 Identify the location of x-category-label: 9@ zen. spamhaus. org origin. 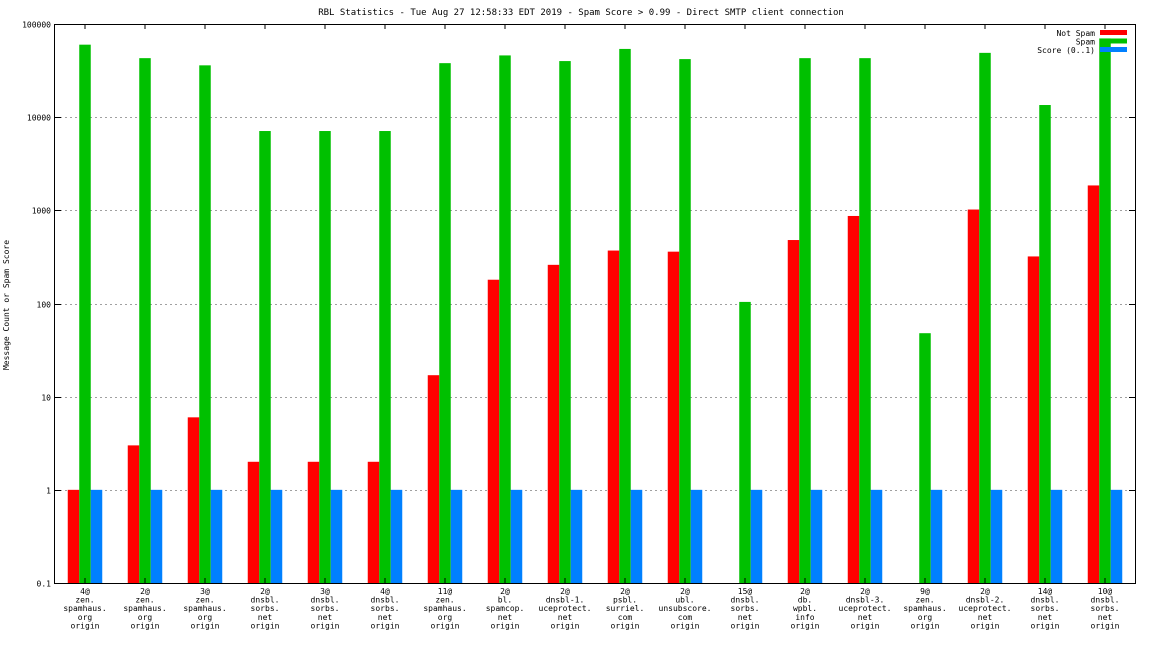
(924, 608).